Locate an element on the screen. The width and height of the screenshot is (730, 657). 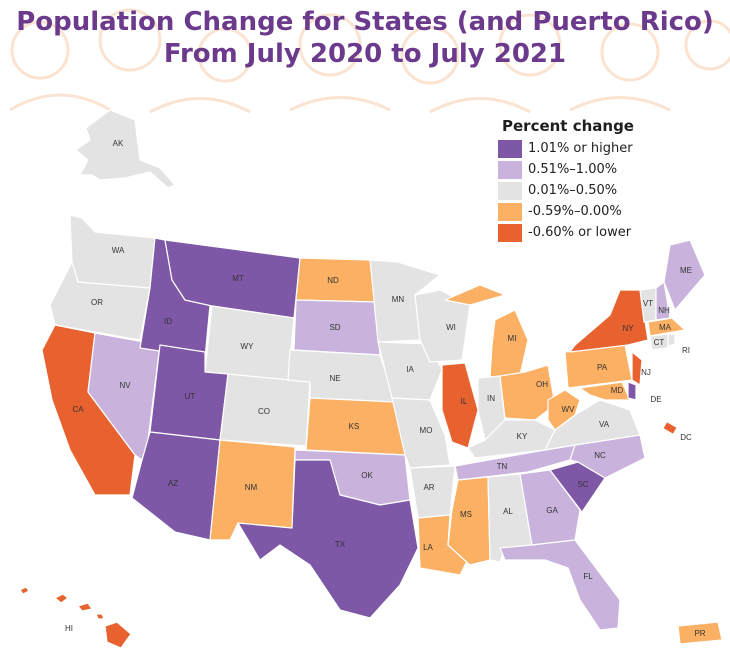
label-mn: MN is located at coordinates (398, 299).